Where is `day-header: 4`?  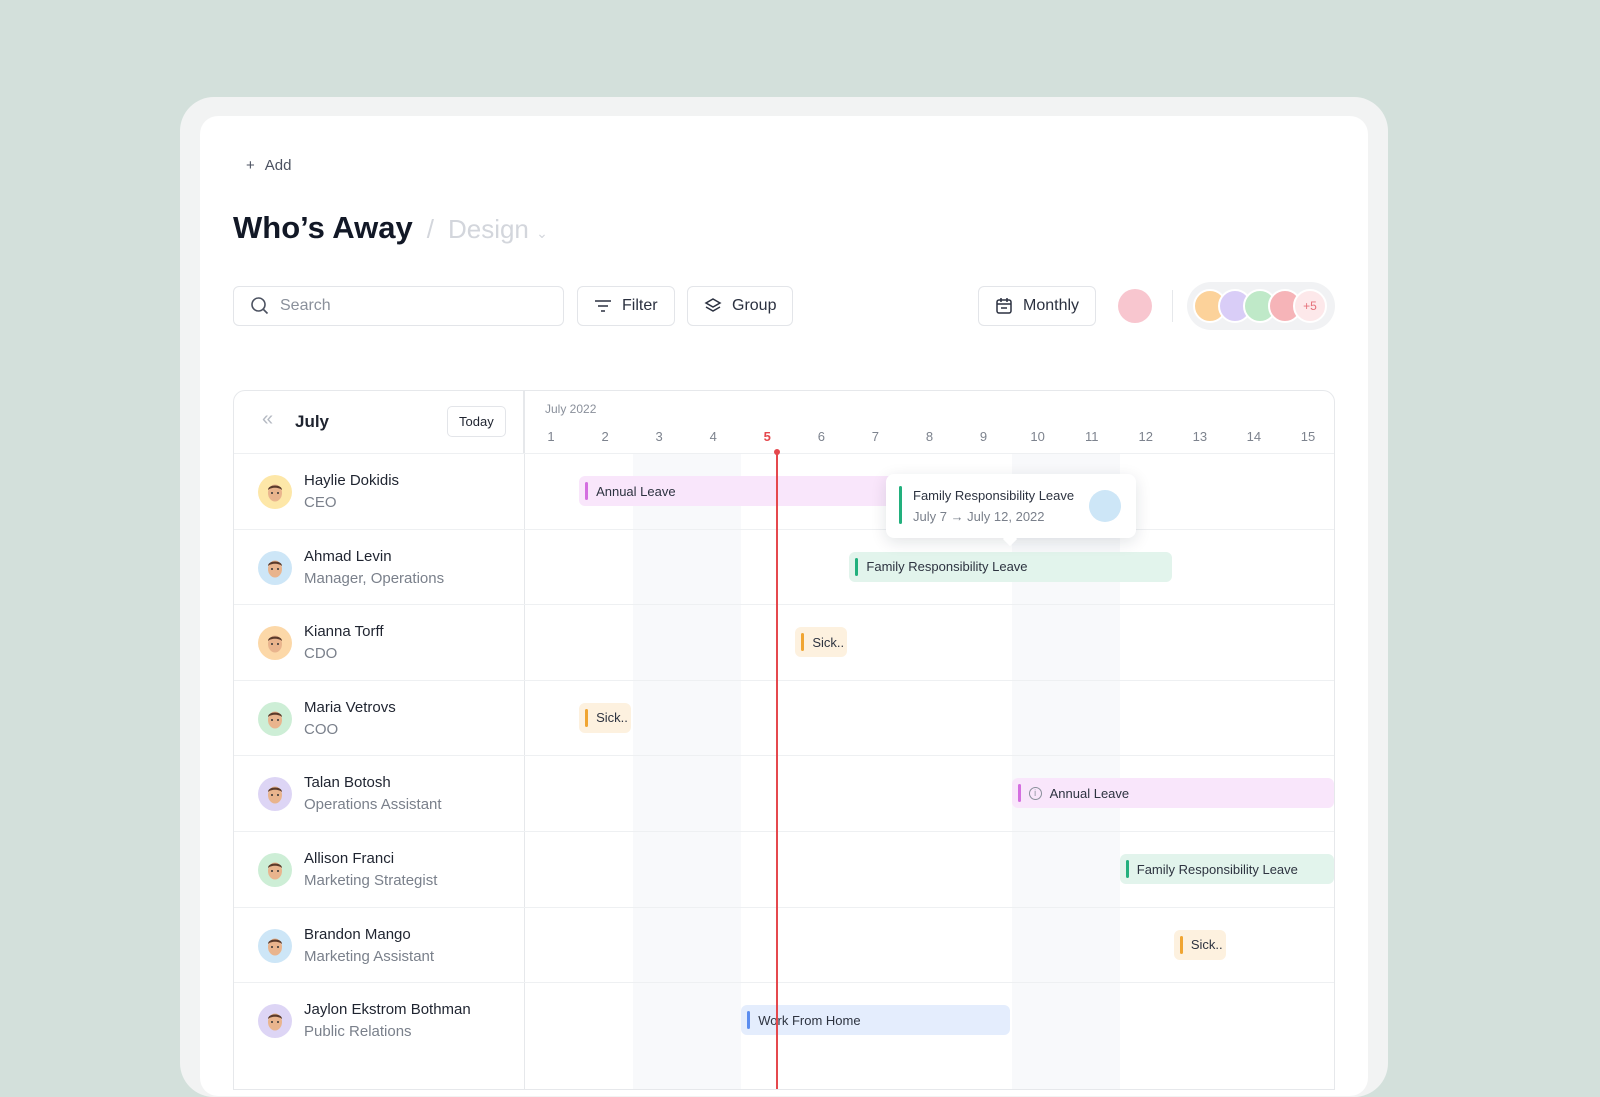 day-header: 4 is located at coordinates (713, 436).